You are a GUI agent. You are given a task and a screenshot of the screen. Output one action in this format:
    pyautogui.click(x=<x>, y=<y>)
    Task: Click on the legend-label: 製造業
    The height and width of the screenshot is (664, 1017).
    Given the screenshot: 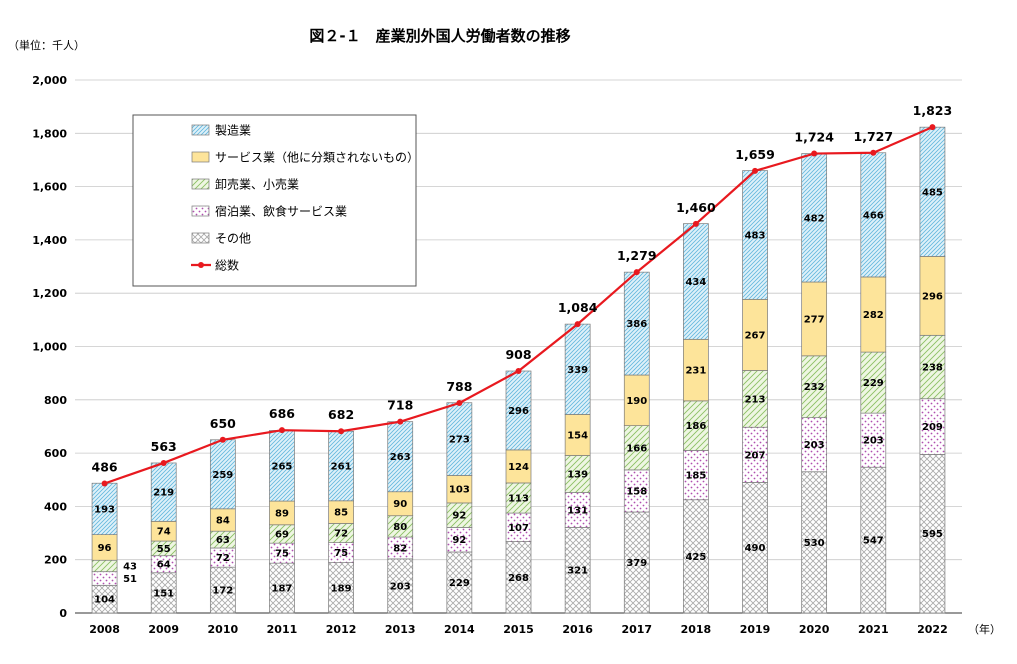 What is the action you would take?
    pyautogui.click(x=233, y=131)
    